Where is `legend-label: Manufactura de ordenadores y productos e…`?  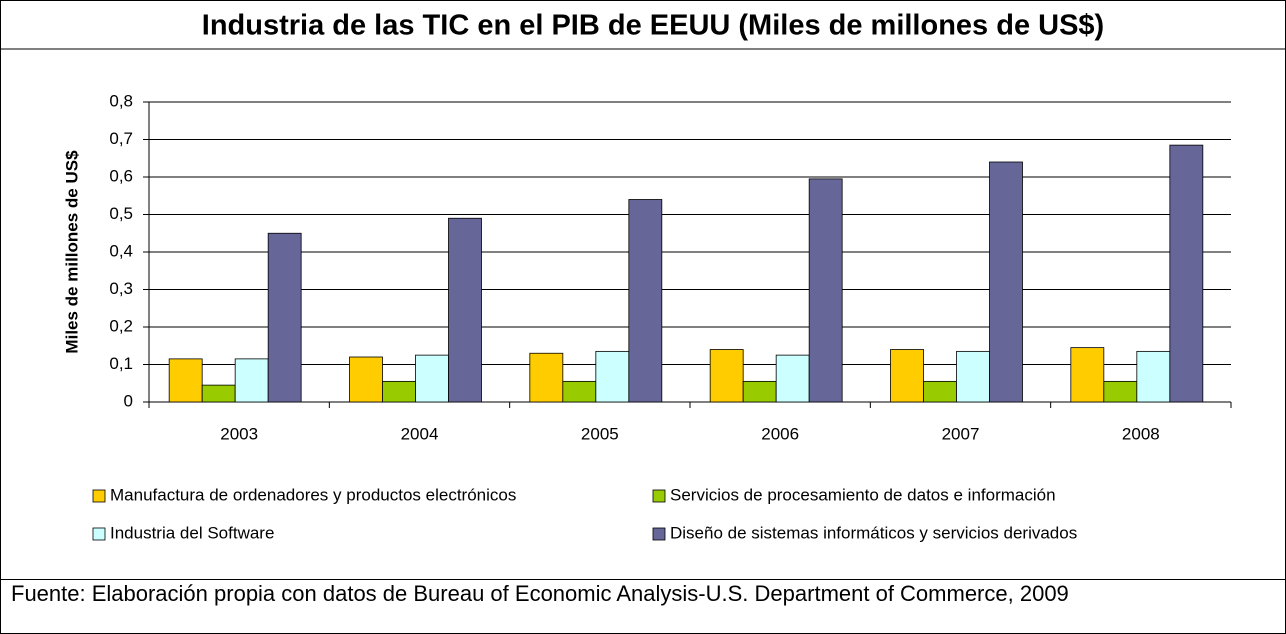 legend-label: Manufactura de ordenadores y productos e… is located at coordinates (313, 494).